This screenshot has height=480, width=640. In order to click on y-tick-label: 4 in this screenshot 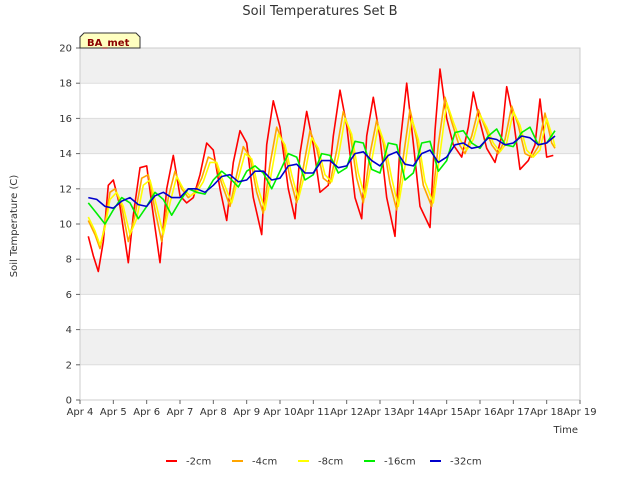, I will do `click(69, 330)`.